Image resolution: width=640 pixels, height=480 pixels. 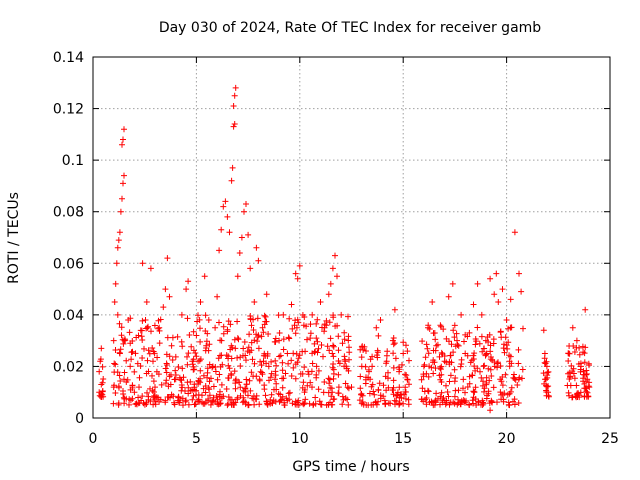 I want to click on x-axis-tick-labels: 0 5 10 15 20 25, so click(x=354, y=439).